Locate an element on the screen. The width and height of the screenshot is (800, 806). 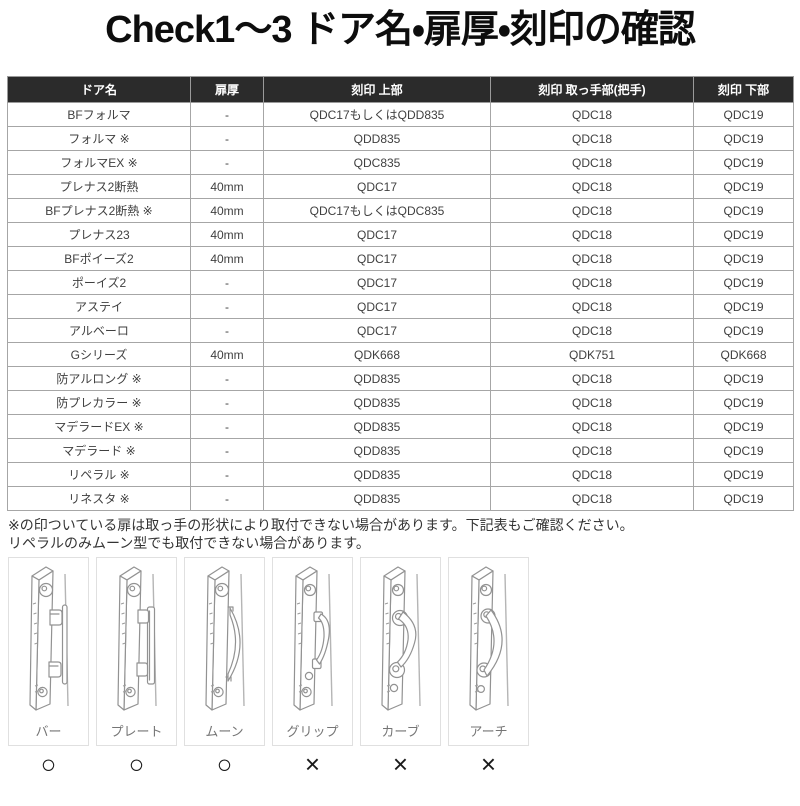
table-row: Gシリーズ 40mm QDK668 QDK751 QDK668 is located at coordinates (400, 354).